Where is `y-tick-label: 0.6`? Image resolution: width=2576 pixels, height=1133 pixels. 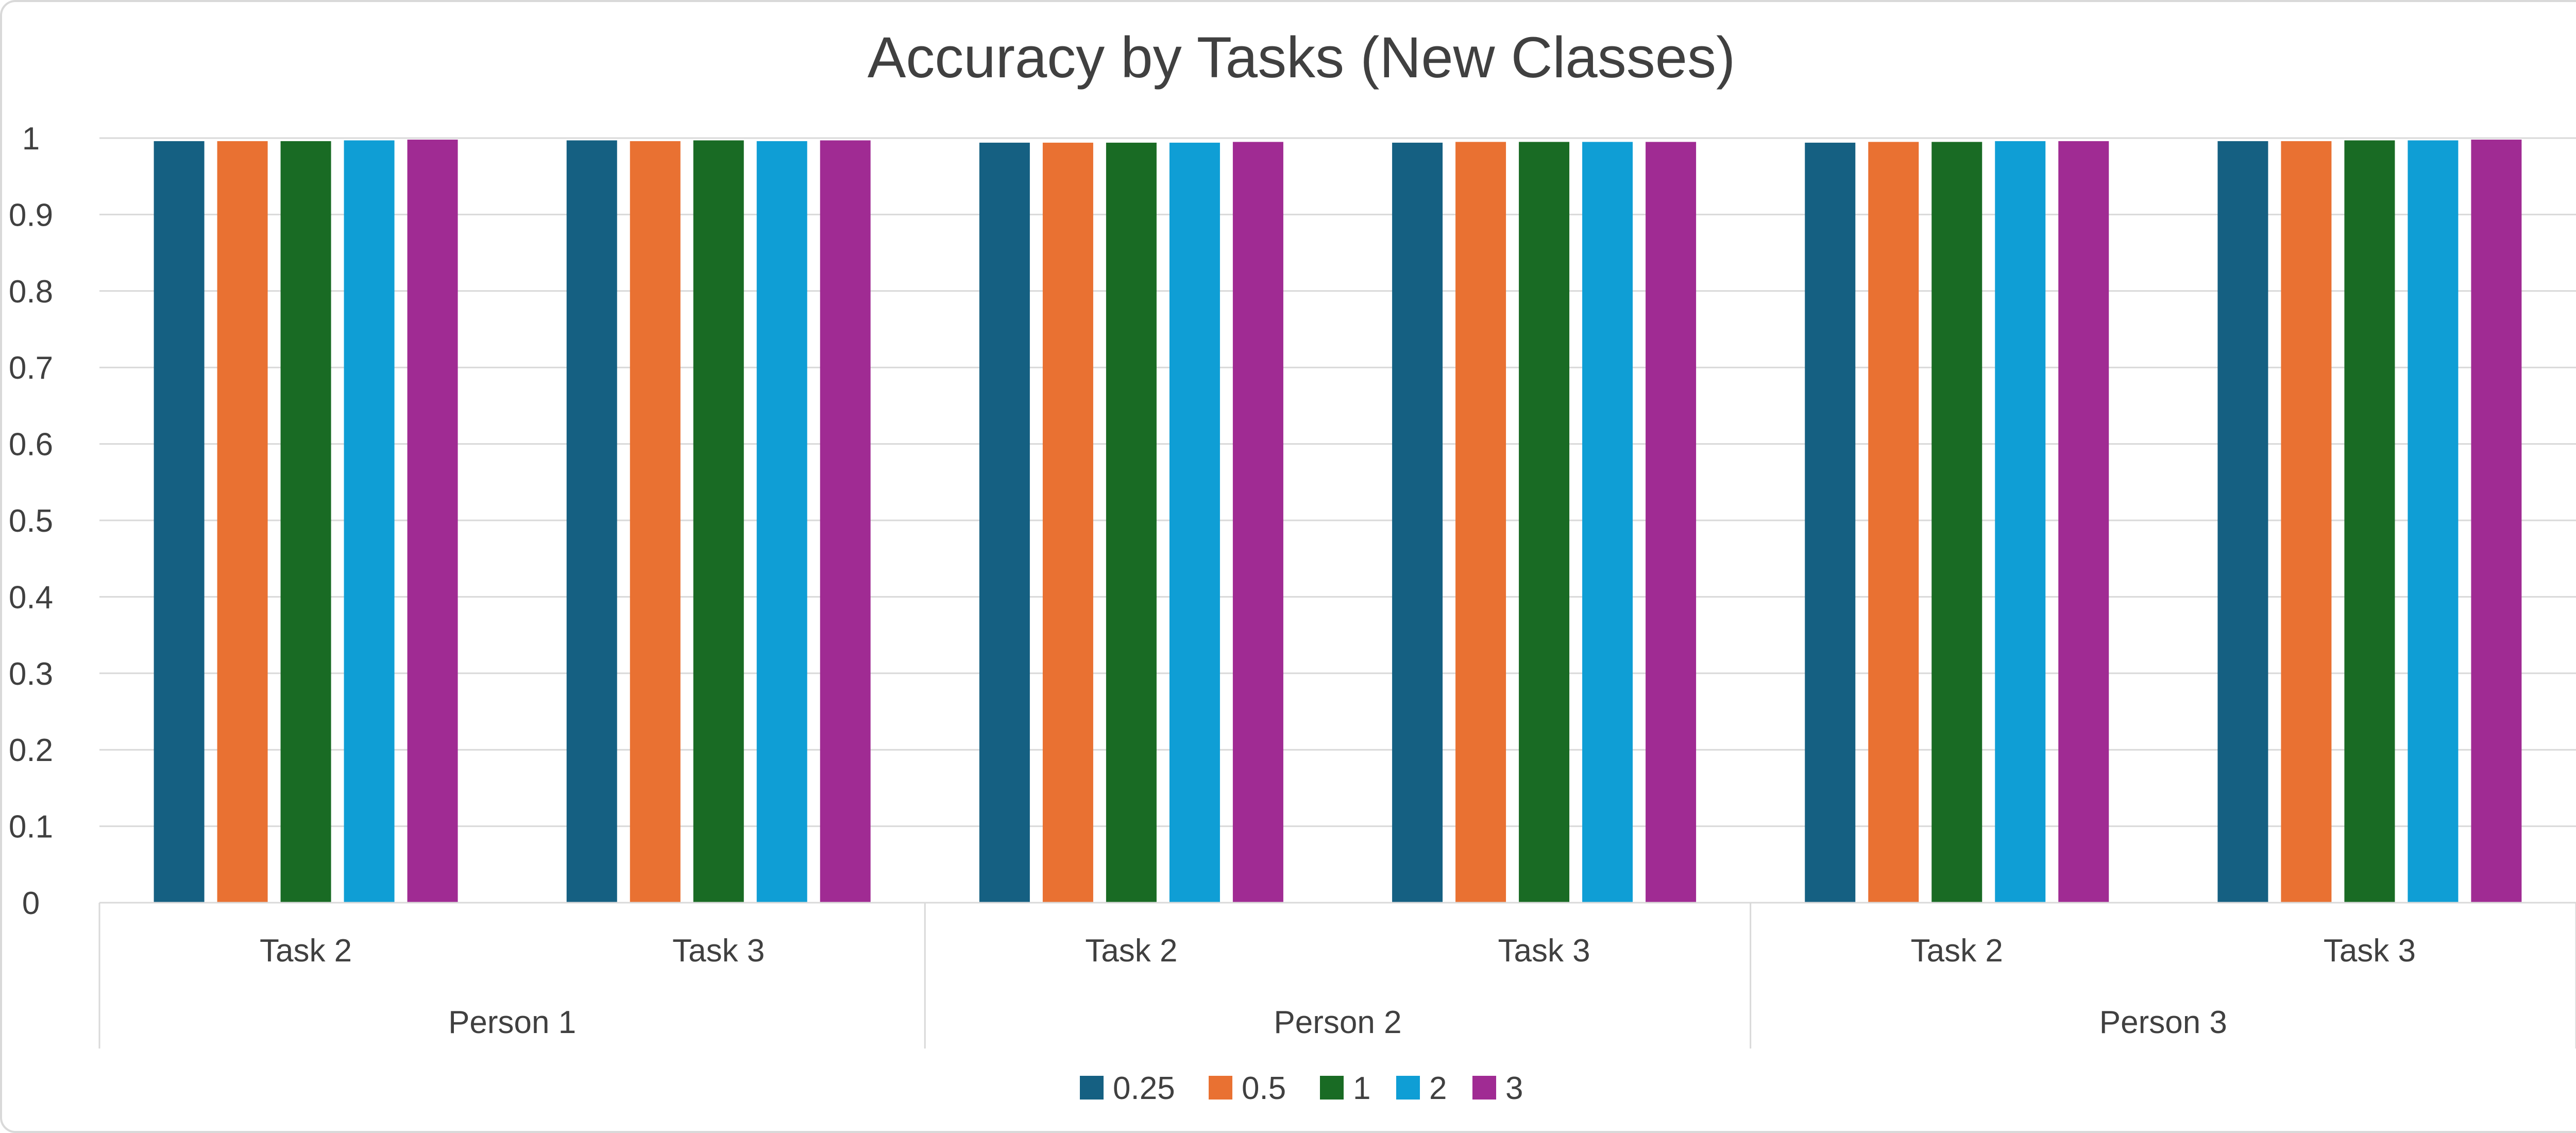
y-tick-label: 0.6 is located at coordinates (31, 445).